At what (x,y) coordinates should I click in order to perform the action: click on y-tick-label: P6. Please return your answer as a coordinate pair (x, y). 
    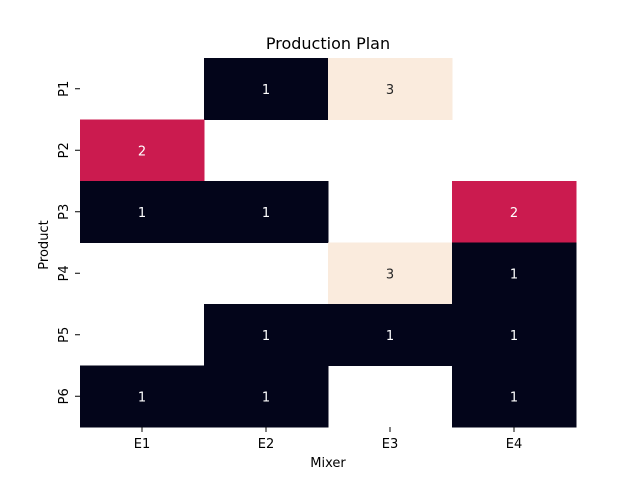
    Looking at the image, I should click on (64, 396).